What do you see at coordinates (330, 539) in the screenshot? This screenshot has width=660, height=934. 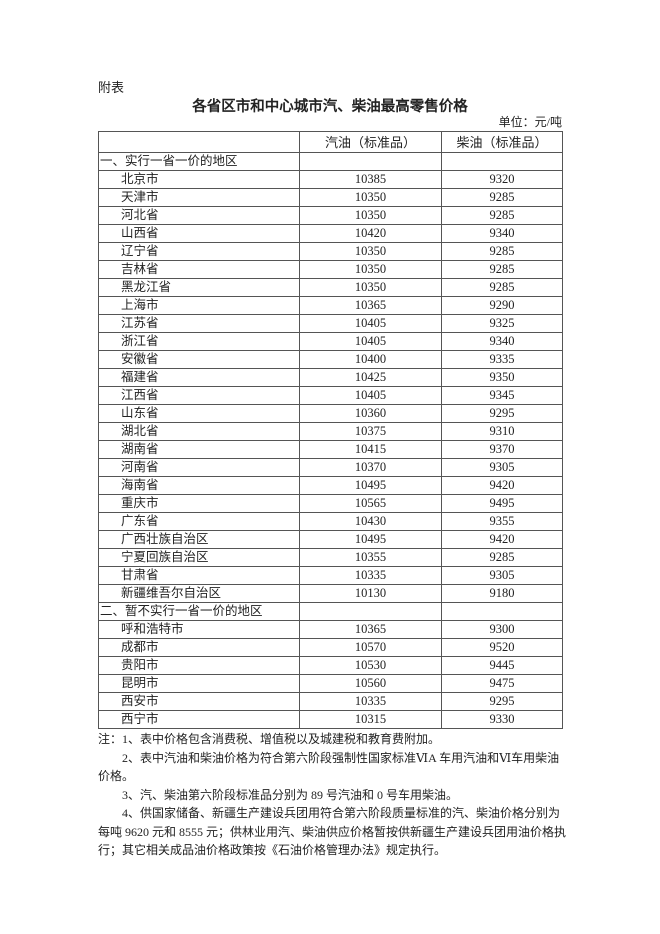 I see `table-row: 广西壮族自治区 10495 9420` at bounding box center [330, 539].